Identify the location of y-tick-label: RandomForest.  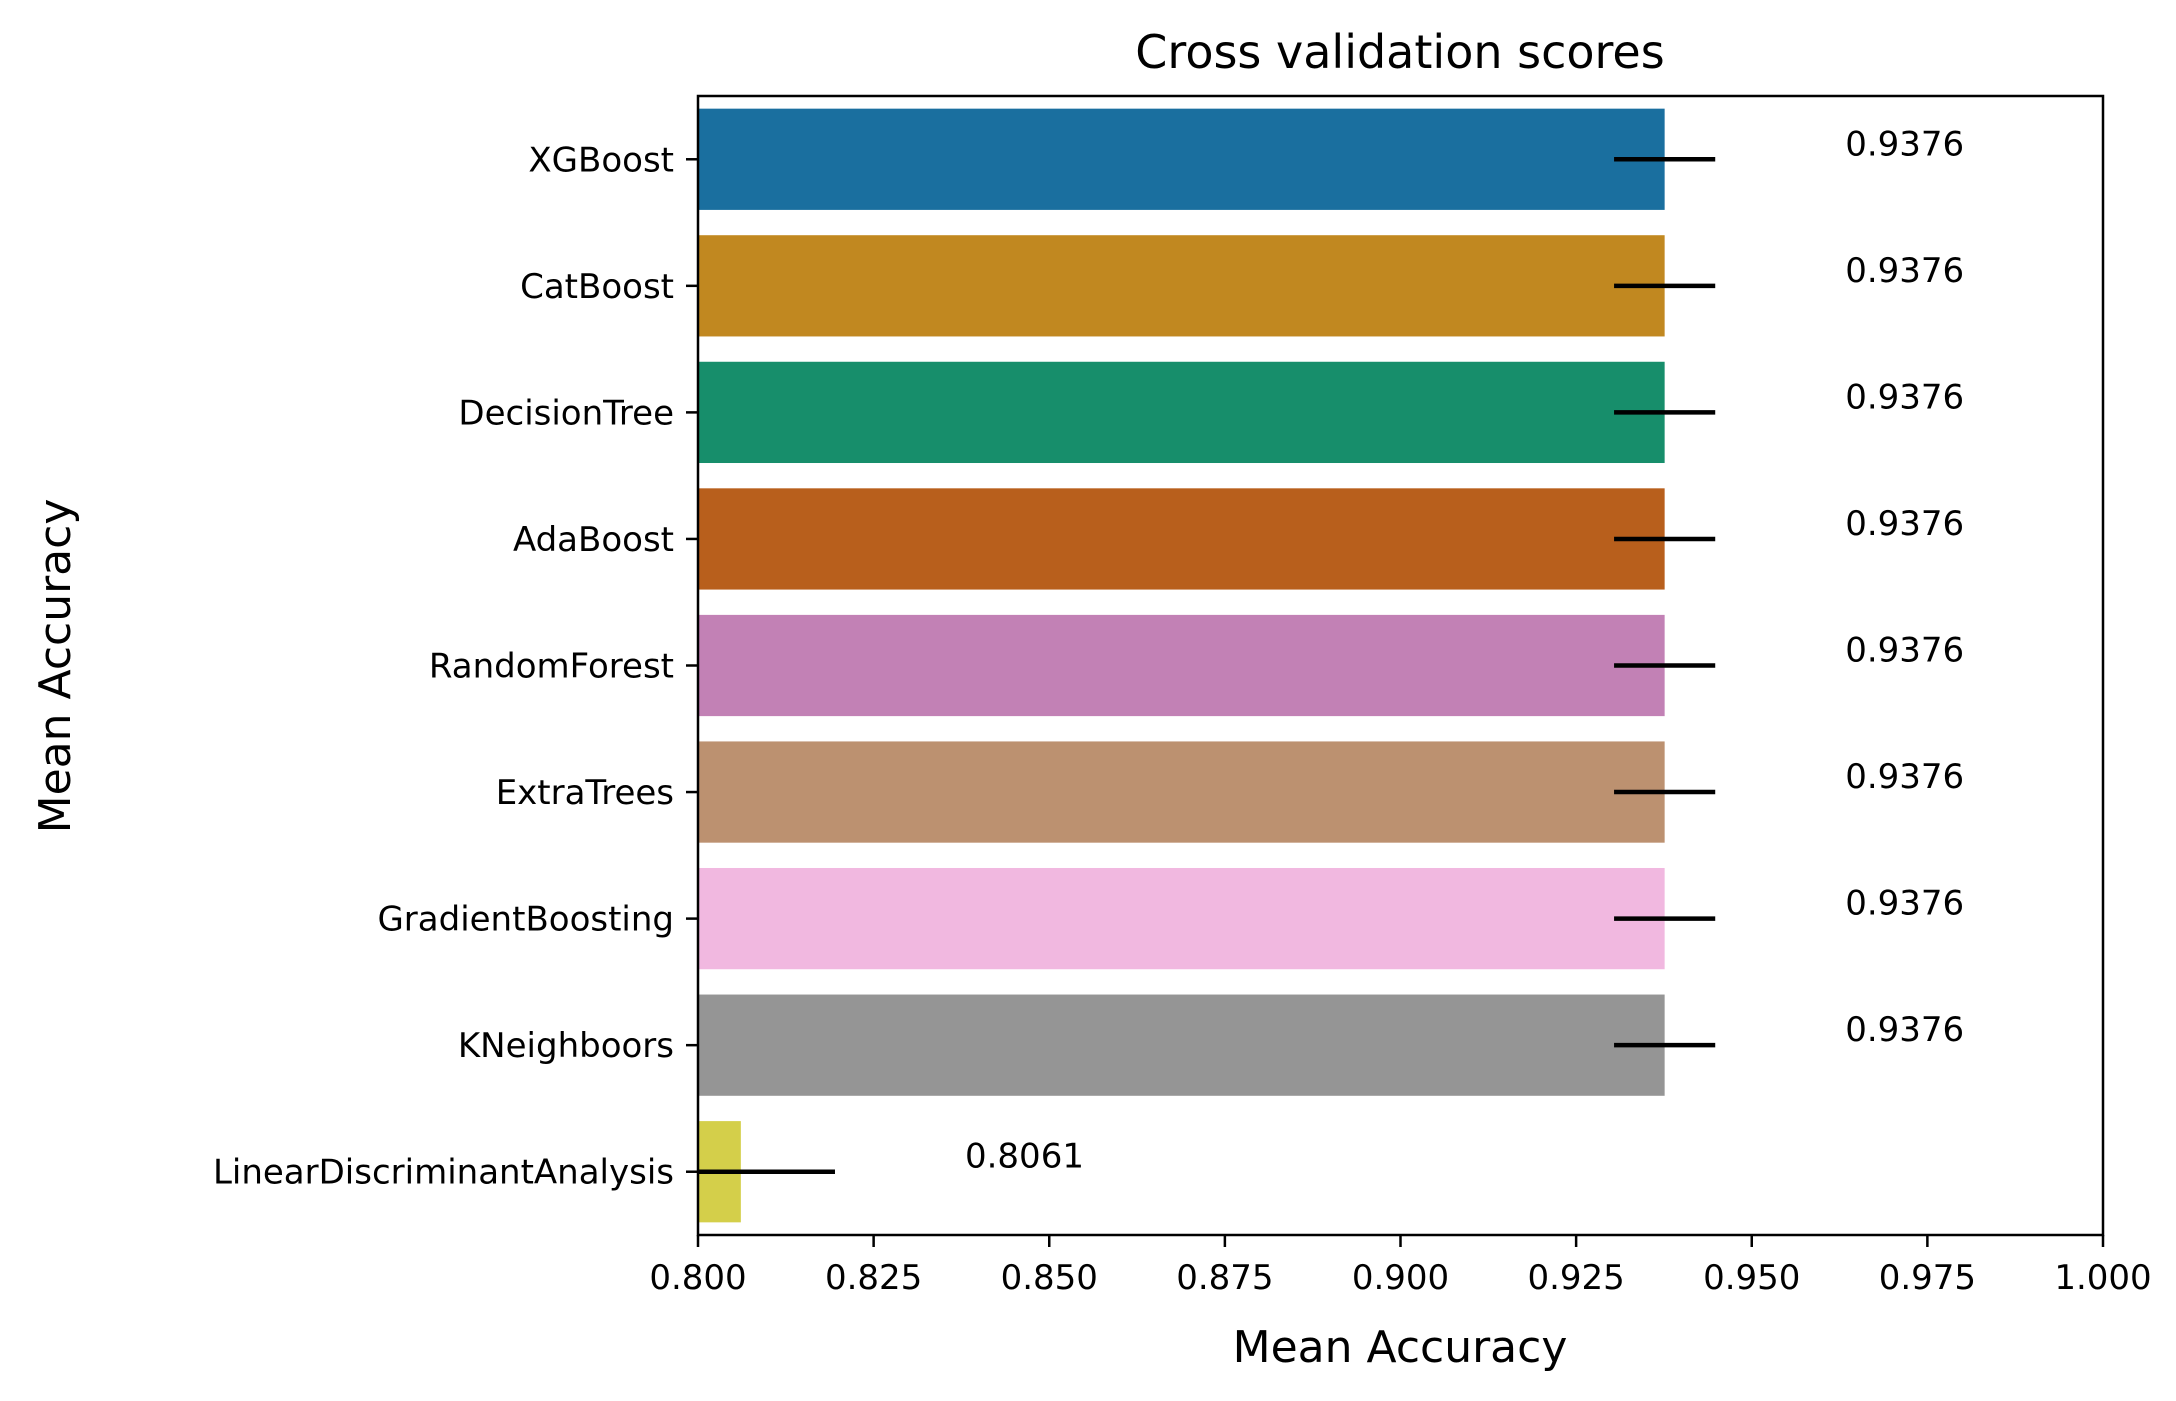
(551, 667).